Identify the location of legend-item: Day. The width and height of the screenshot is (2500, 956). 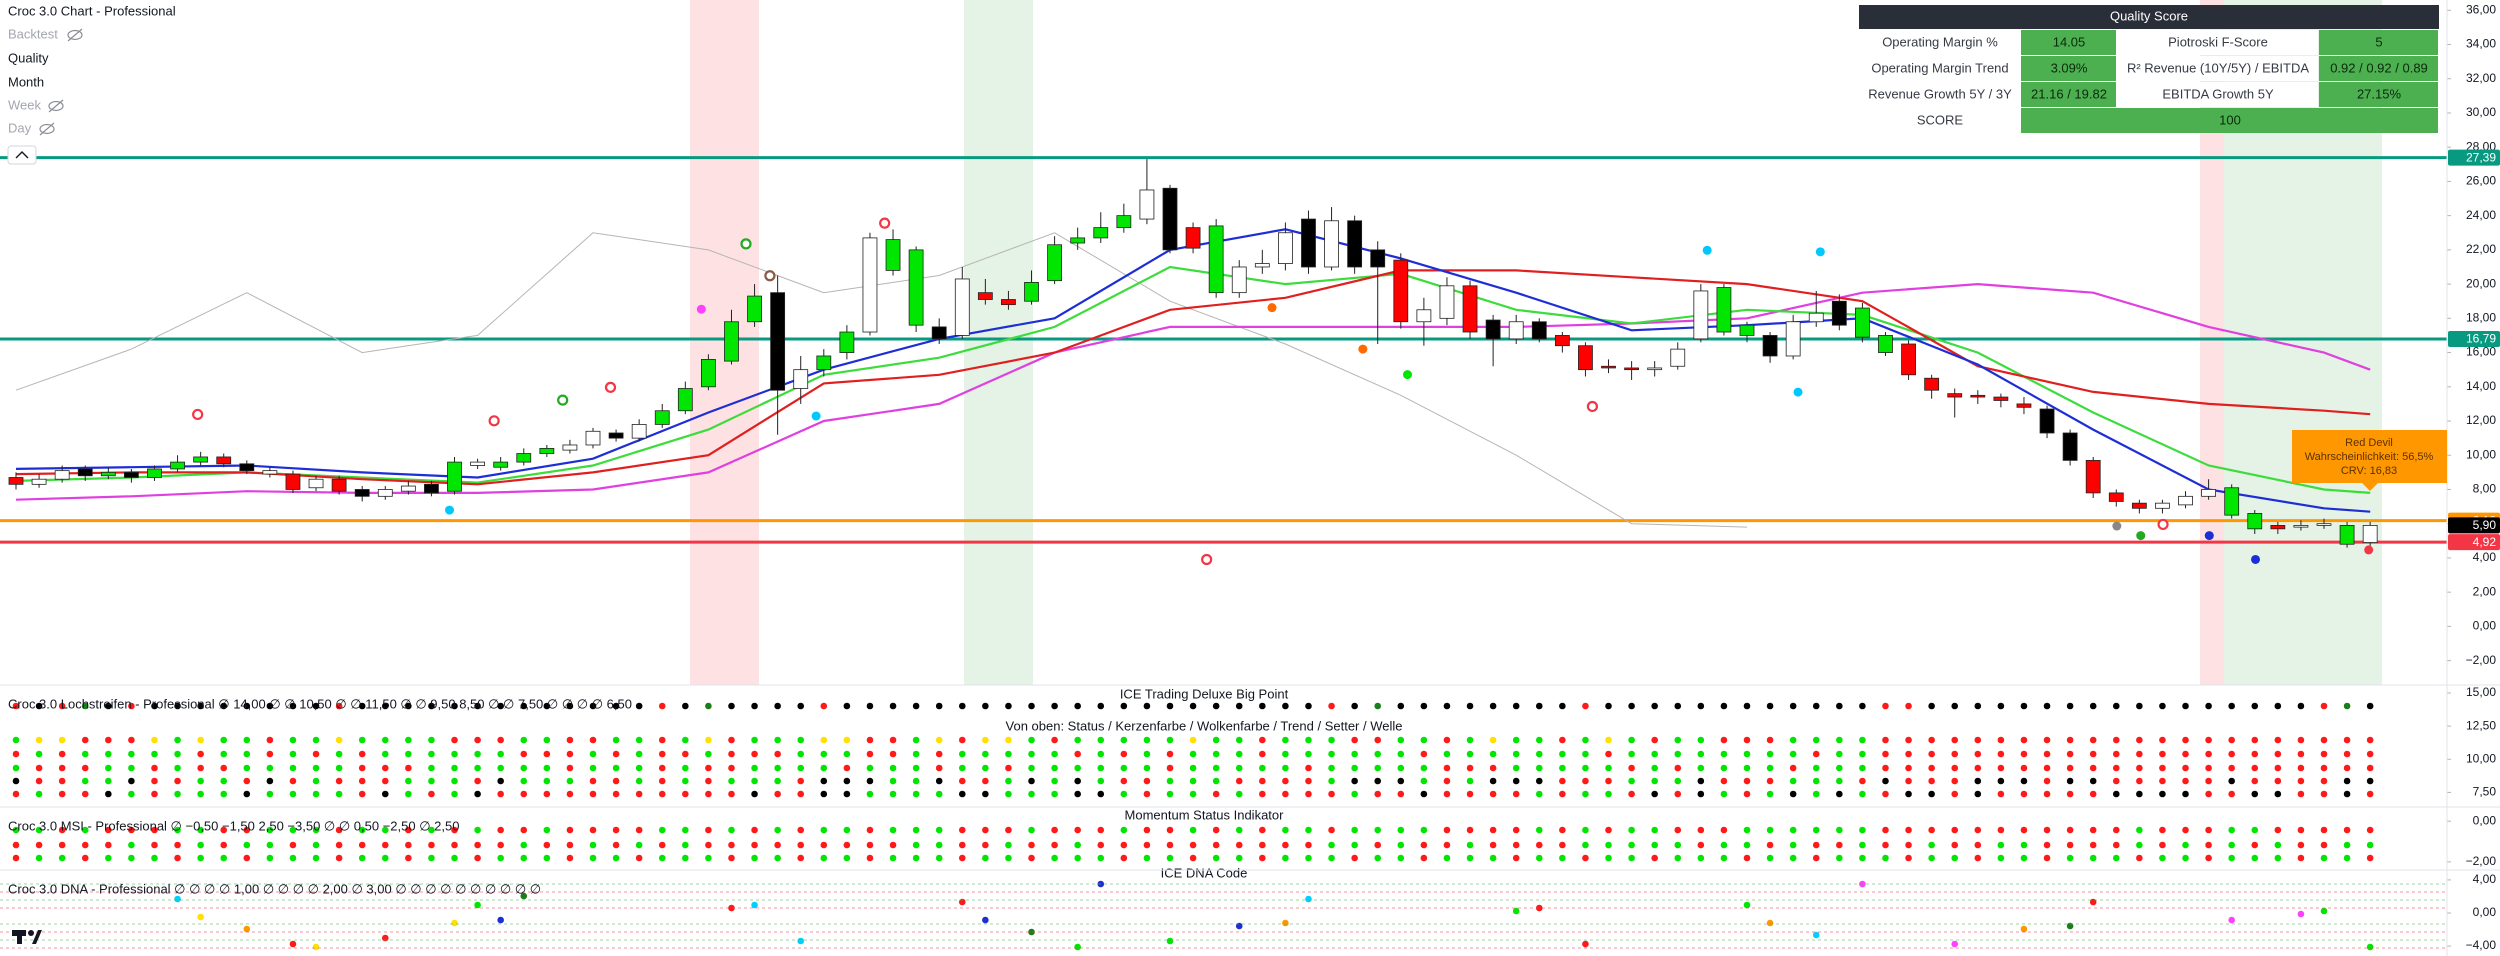
(20, 127).